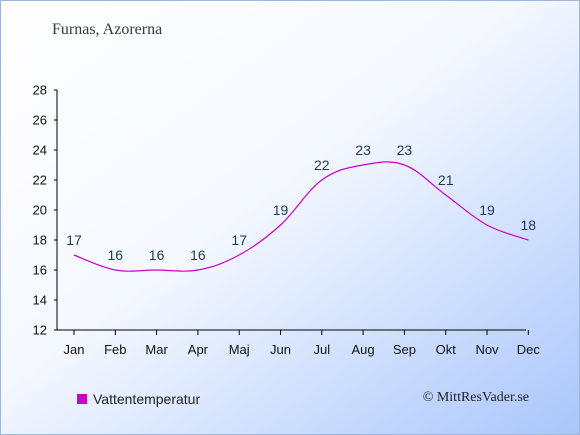  I want to click on y-tick-label: 12, so click(40, 330).